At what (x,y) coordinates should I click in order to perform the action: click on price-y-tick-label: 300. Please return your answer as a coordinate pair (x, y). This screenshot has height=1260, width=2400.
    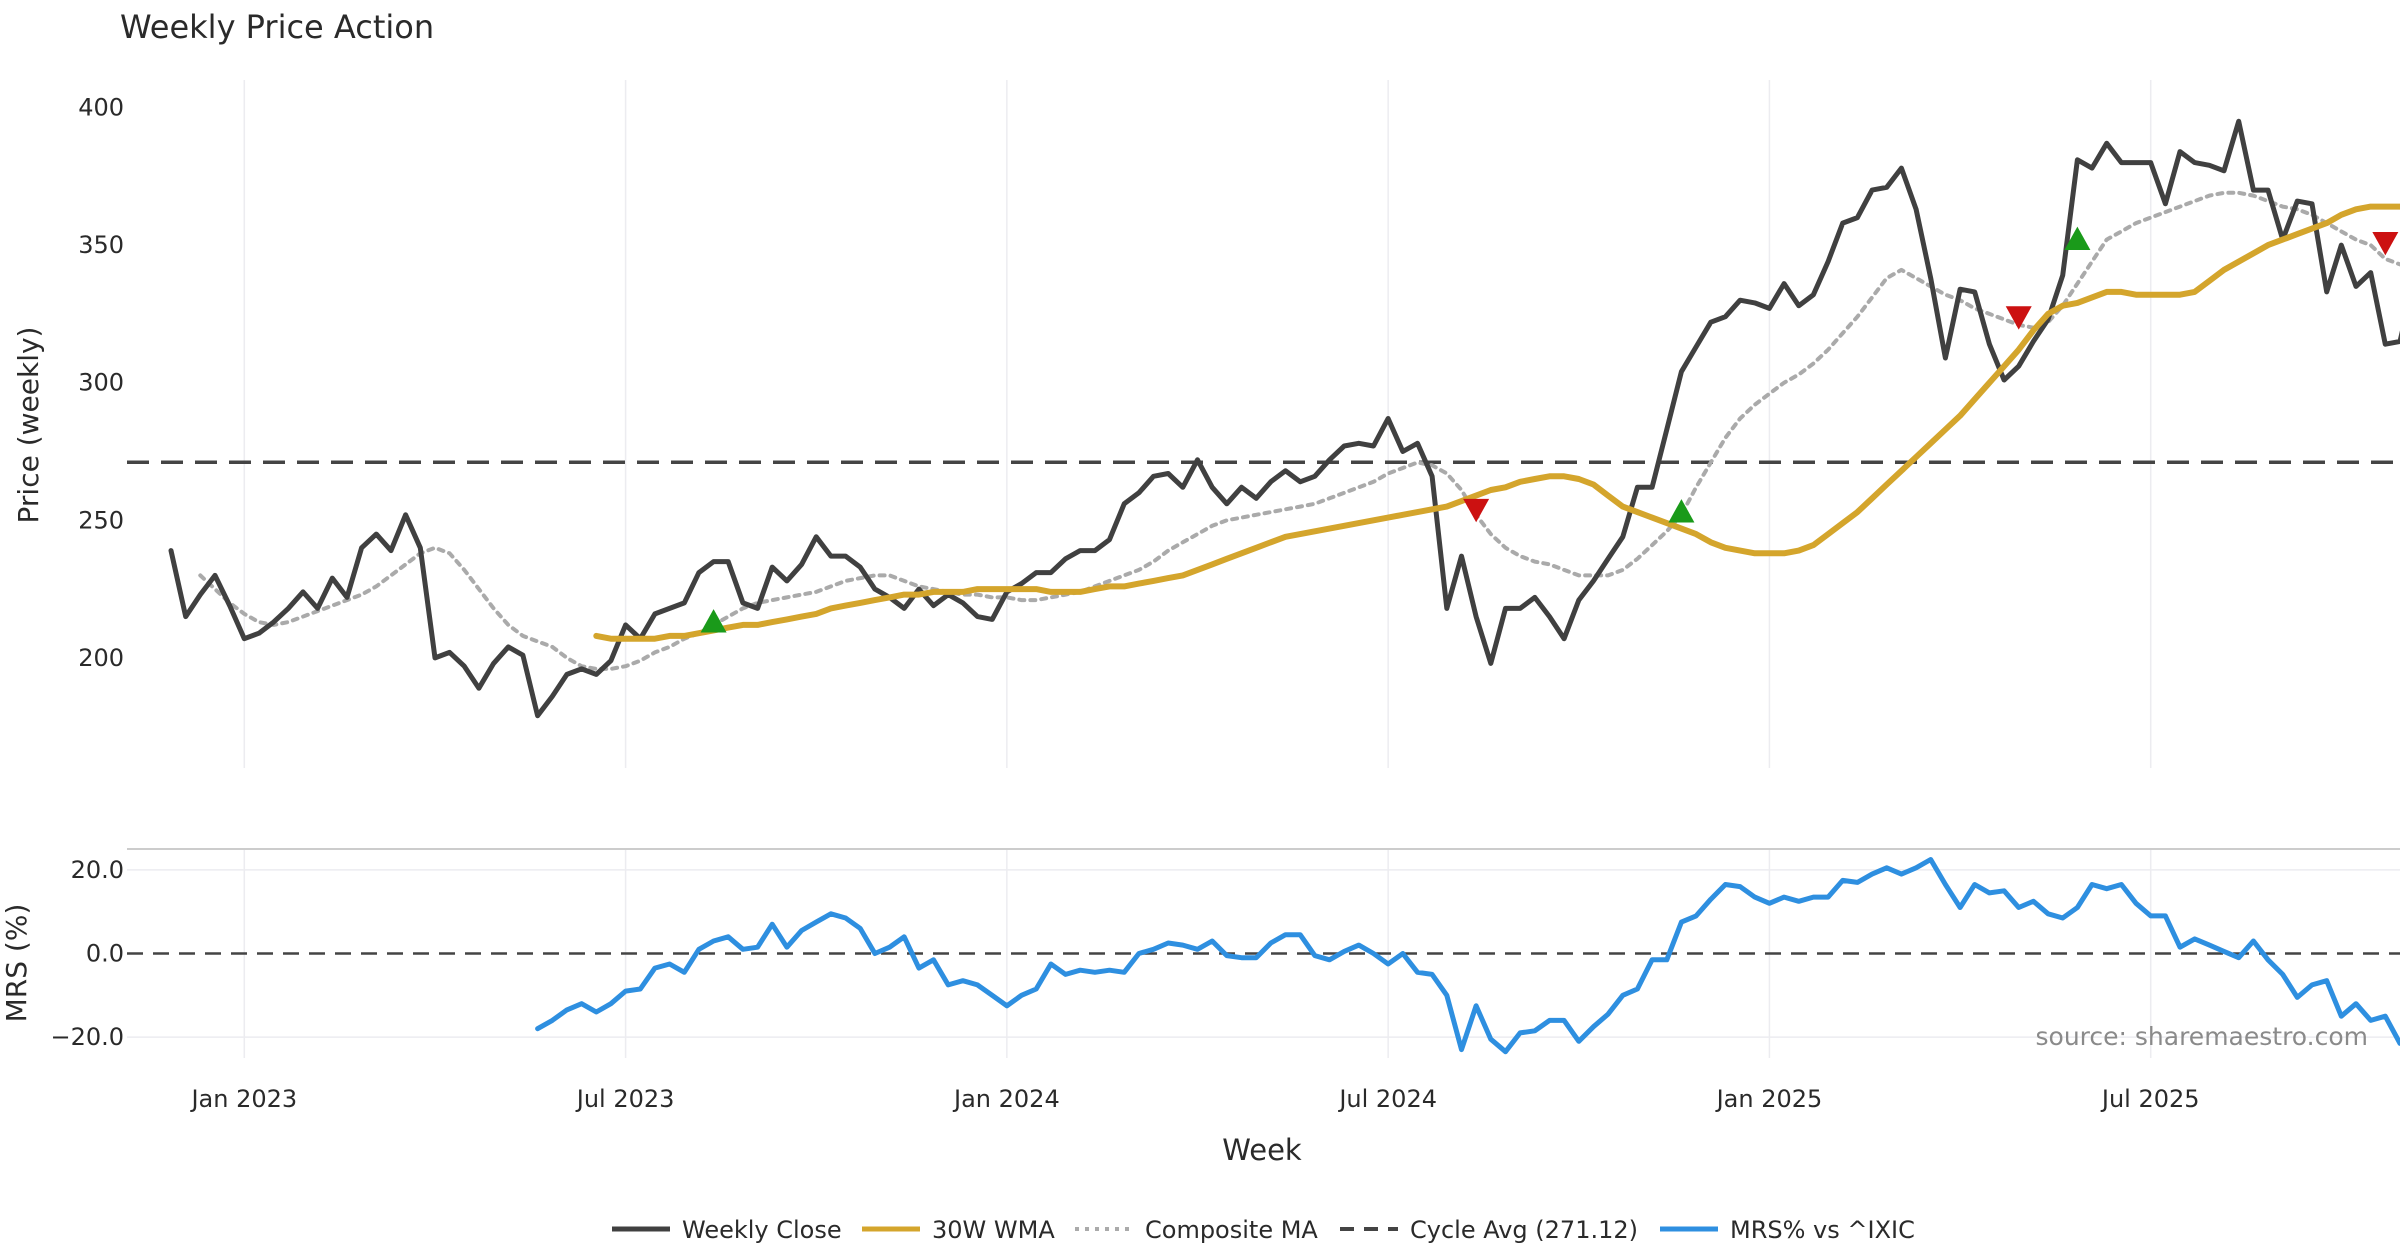
    Looking at the image, I should click on (101, 383).